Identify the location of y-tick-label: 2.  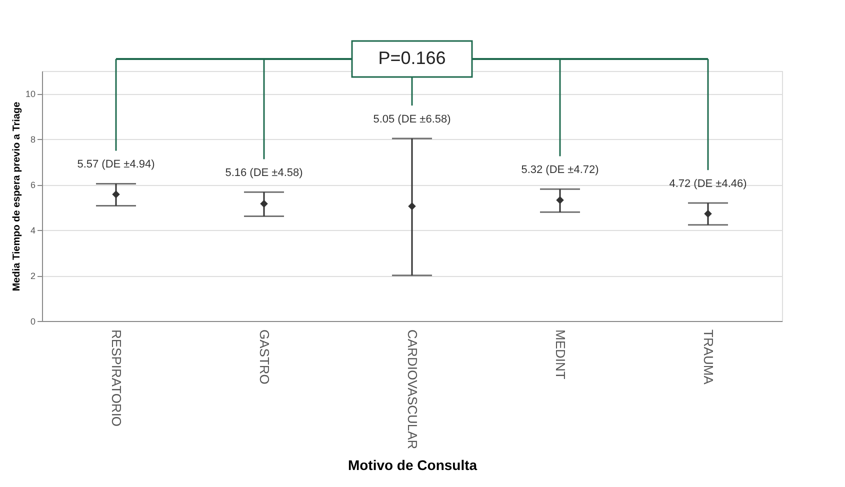
(33, 276).